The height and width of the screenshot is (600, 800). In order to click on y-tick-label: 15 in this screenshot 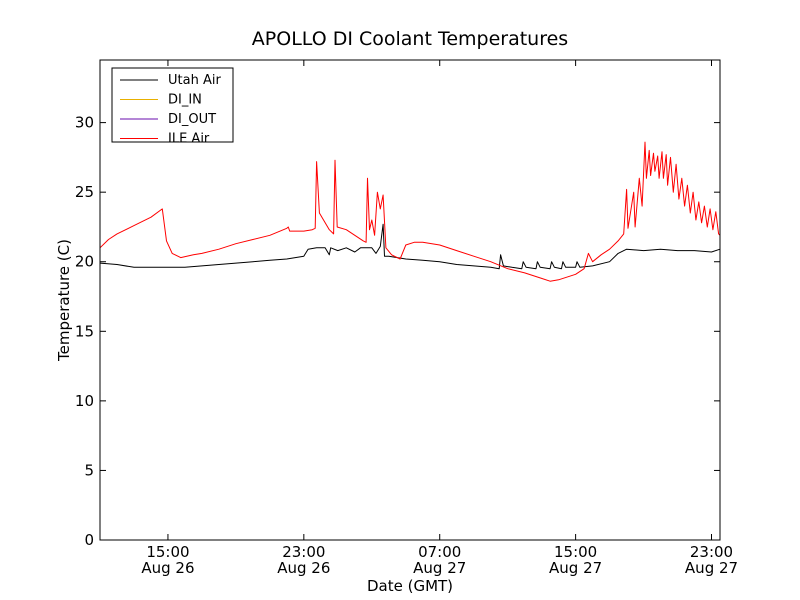, I will do `click(84, 331)`.